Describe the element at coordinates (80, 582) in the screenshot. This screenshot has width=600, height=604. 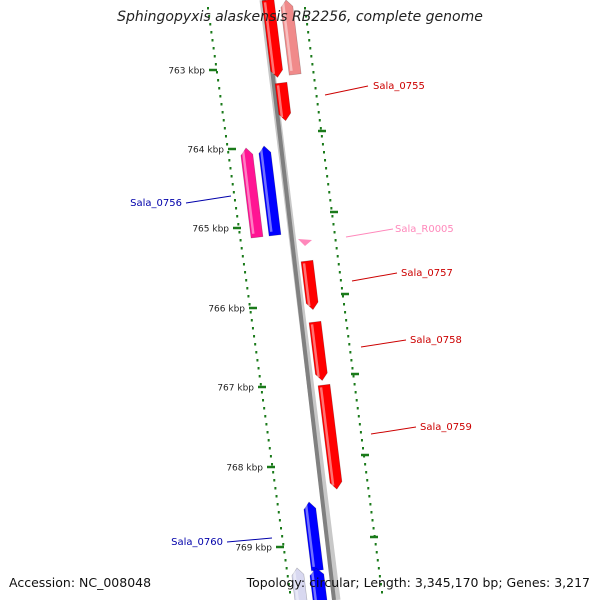
I see `accession-label: Accession: NC_008048` at that location.